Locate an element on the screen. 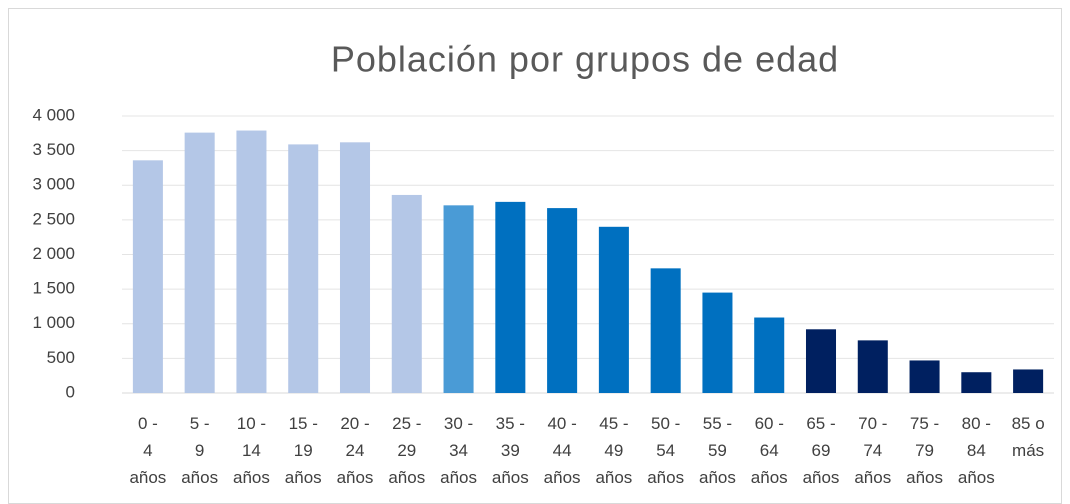  x-tick-label: 40 -44 años is located at coordinates (562, 450).